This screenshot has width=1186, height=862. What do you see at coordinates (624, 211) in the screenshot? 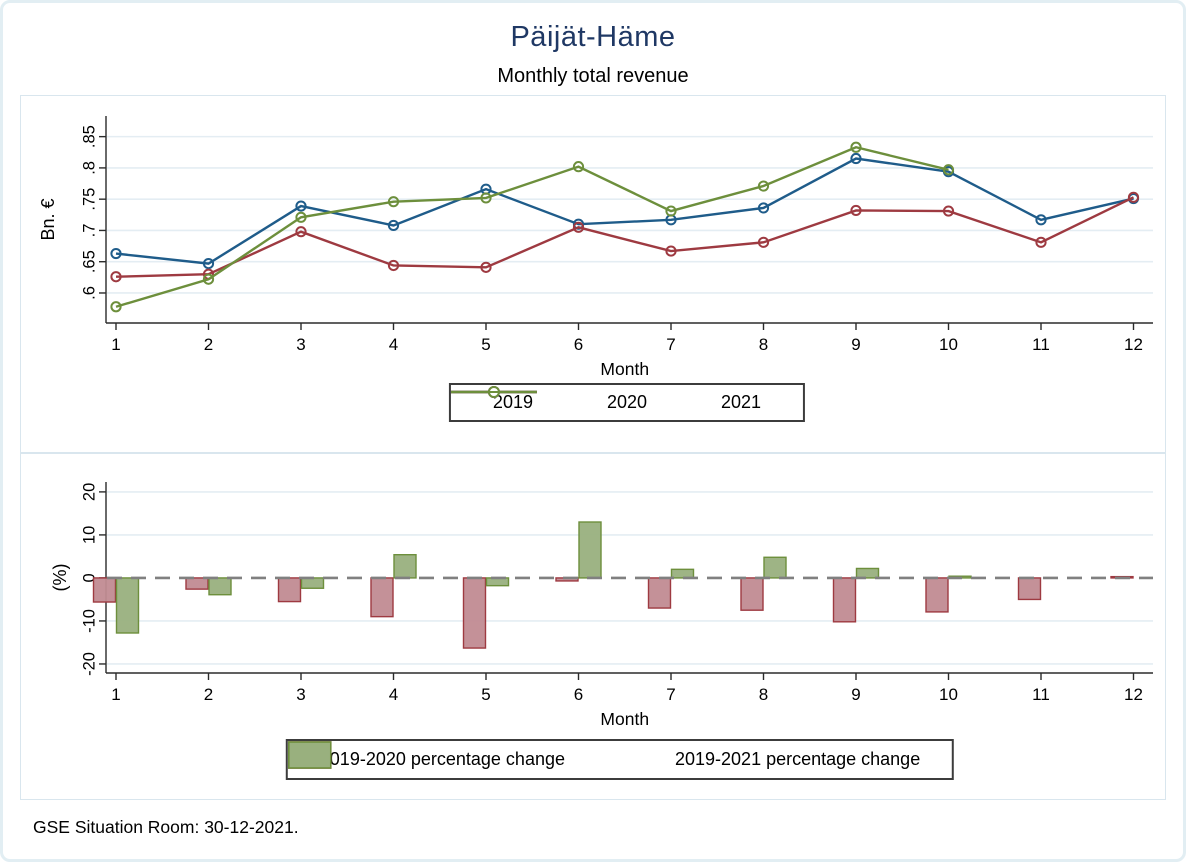
I see `series-line-2019` at bounding box center [624, 211].